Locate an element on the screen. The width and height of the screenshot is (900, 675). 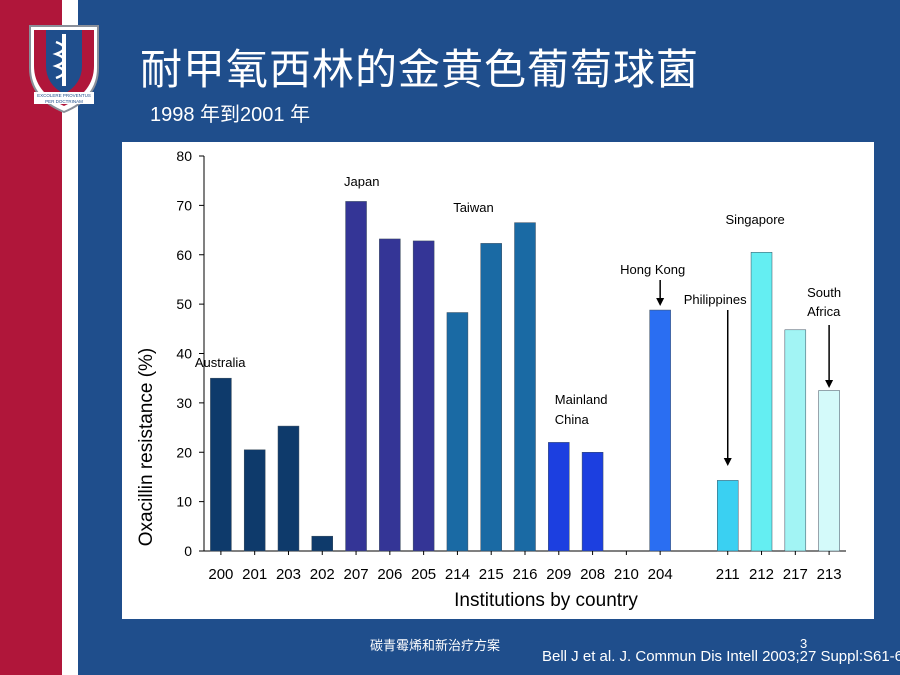
x-tick-label: 203 is located at coordinates (288, 574).